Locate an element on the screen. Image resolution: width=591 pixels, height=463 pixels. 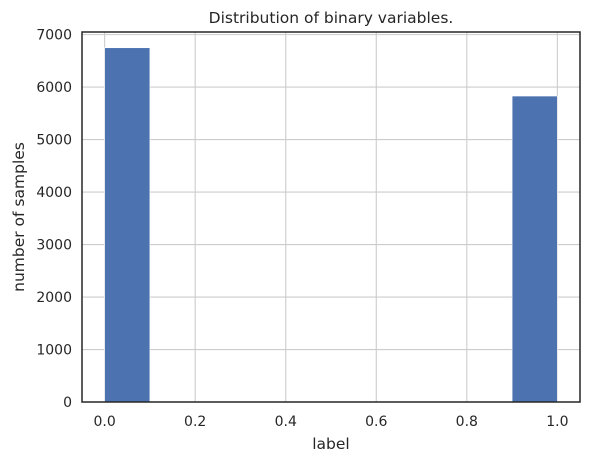
x-tick-label: 0.4 is located at coordinates (286, 422).